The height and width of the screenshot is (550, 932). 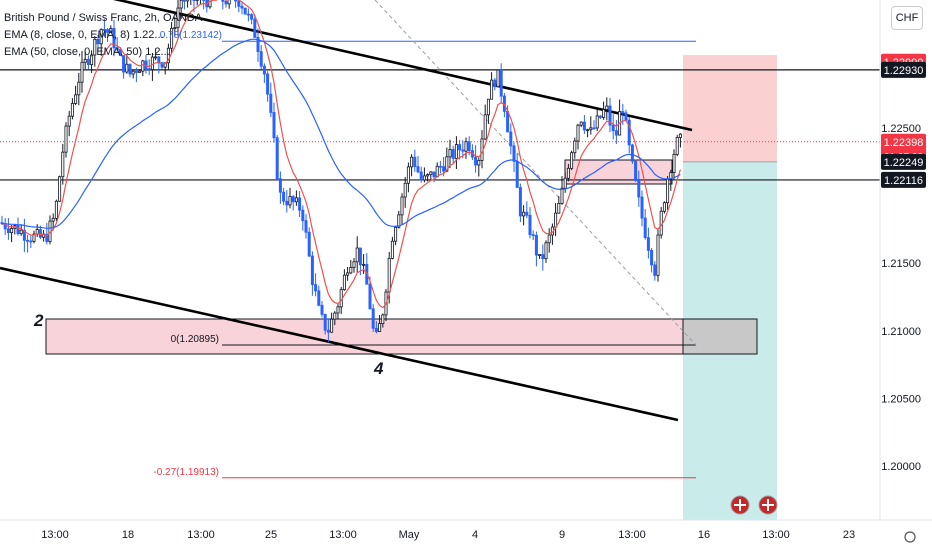 I want to click on x-tick-9: 16, so click(x=704, y=535).